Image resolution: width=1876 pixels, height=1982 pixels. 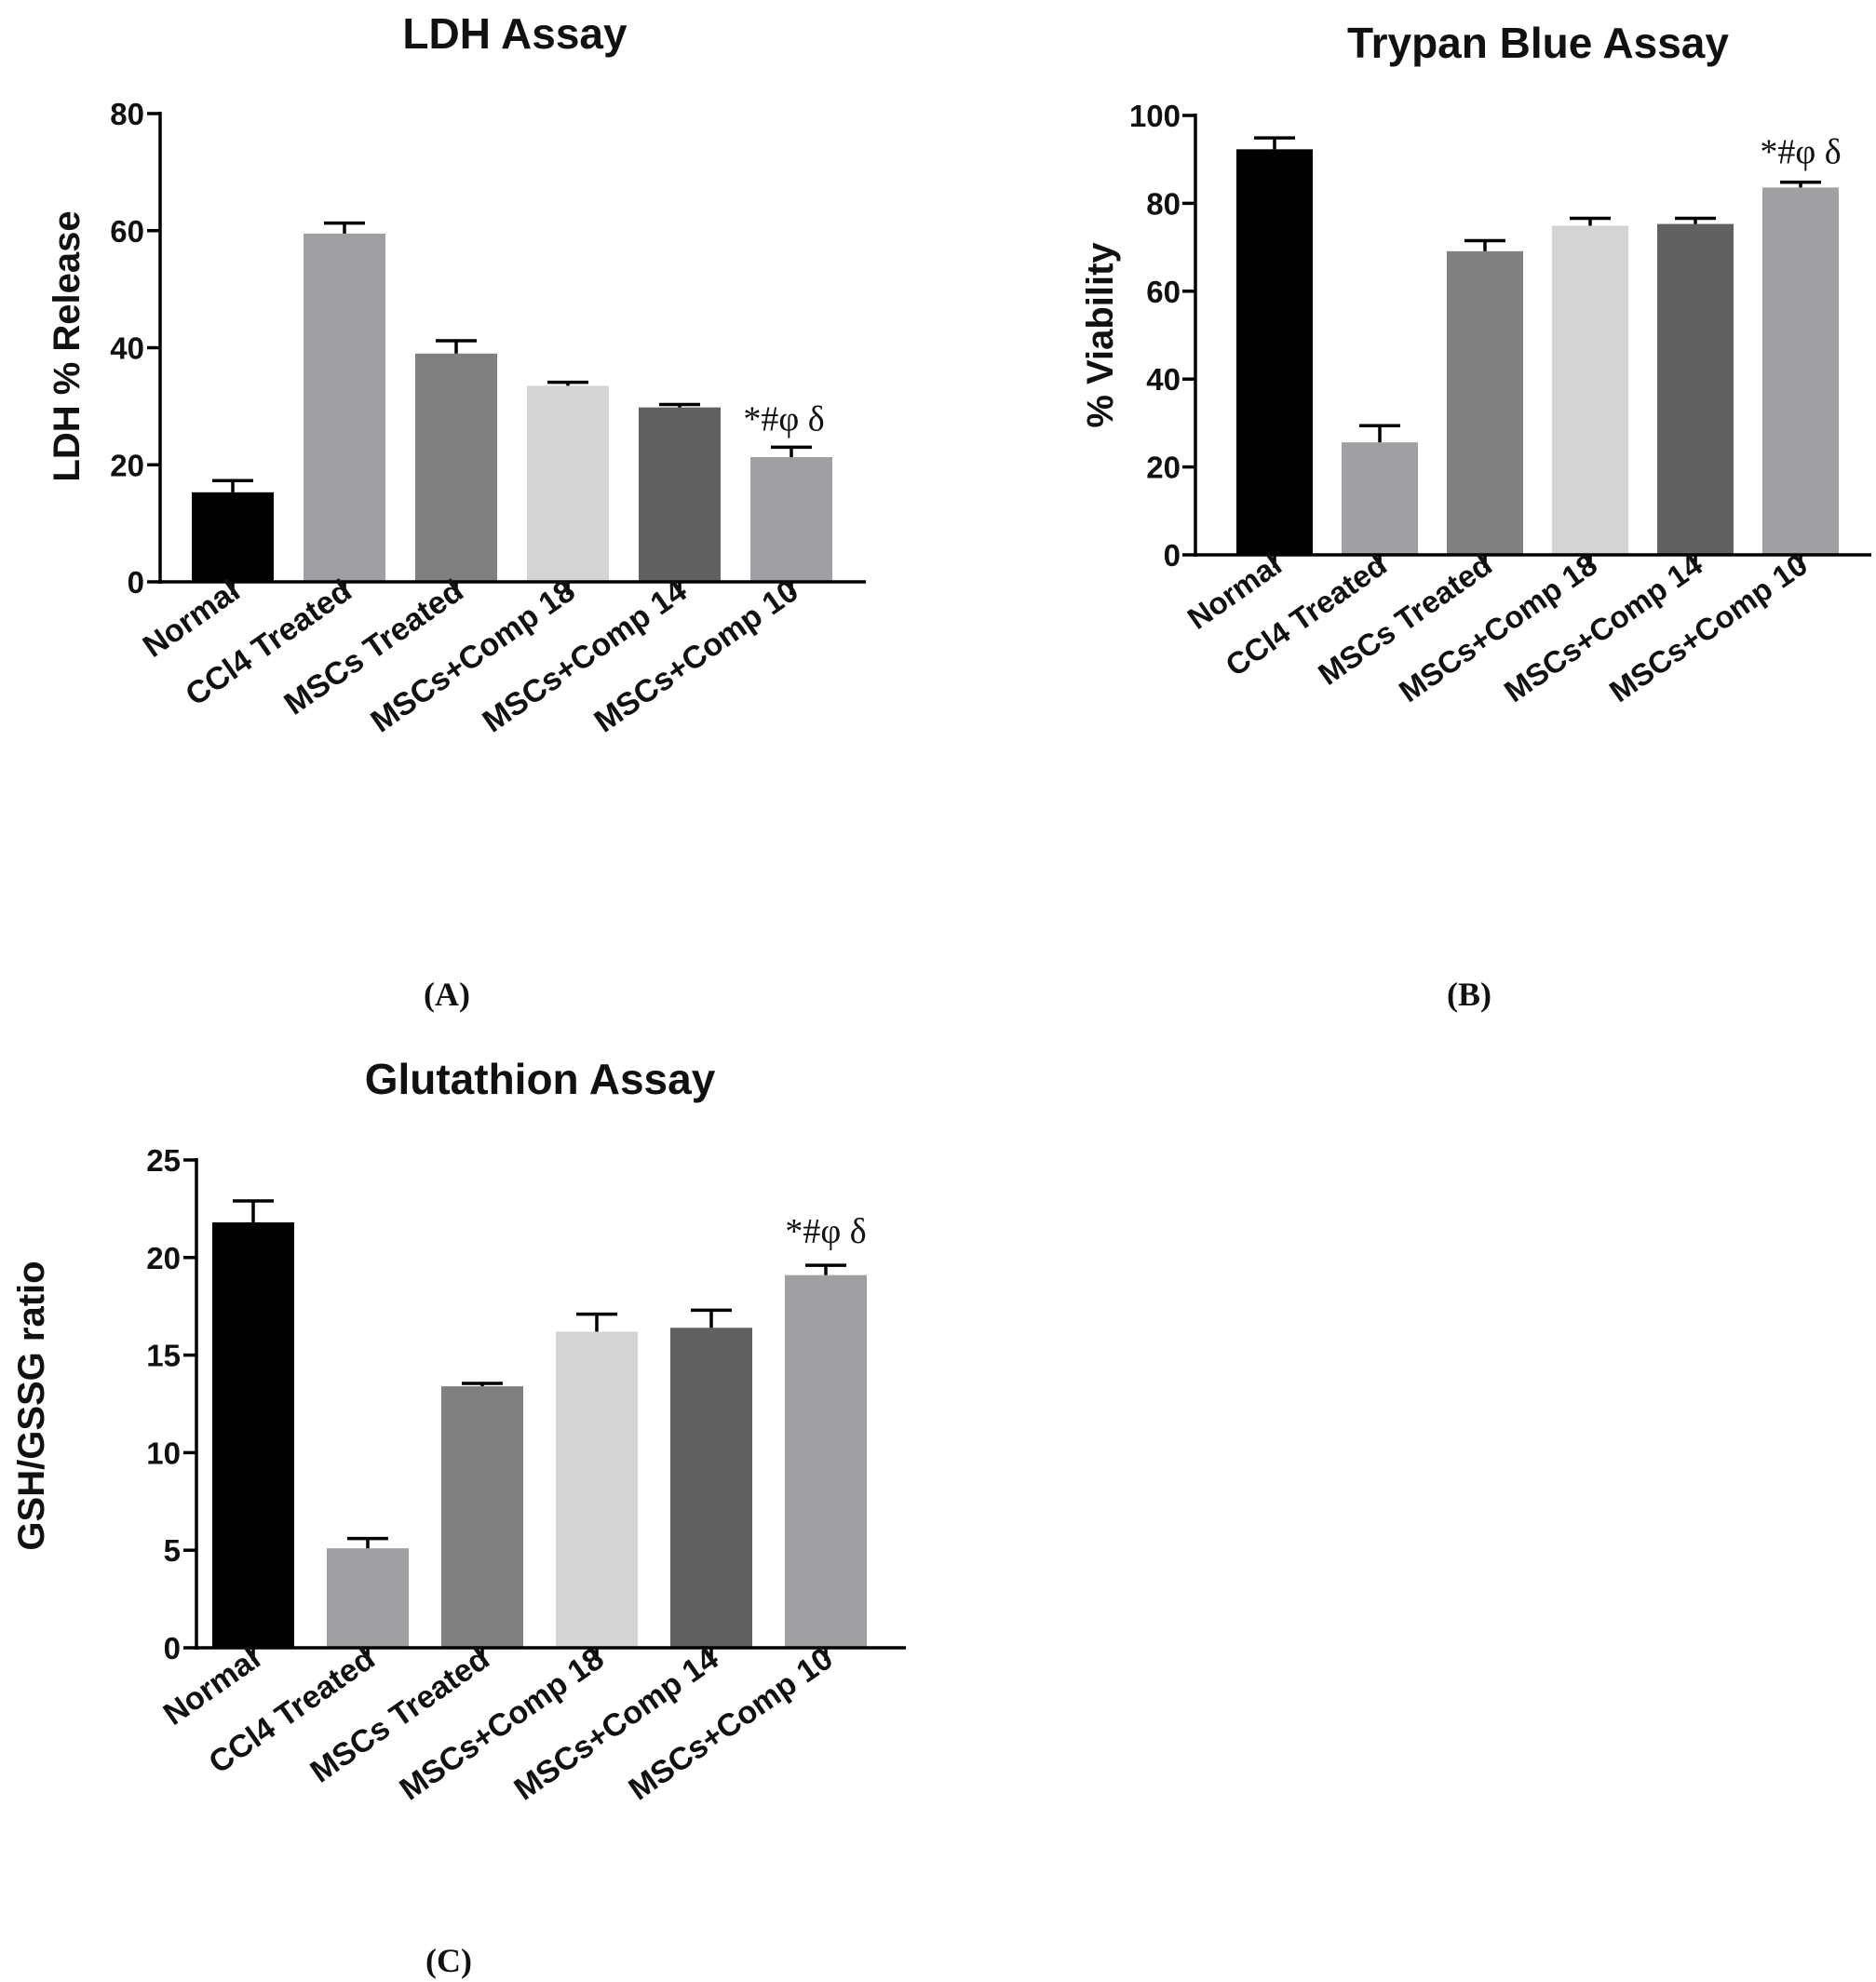 What do you see at coordinates (1100, 335) in the screenshot?
I see `y-axis-label: % Viability` at bounding box center [1100, 335].